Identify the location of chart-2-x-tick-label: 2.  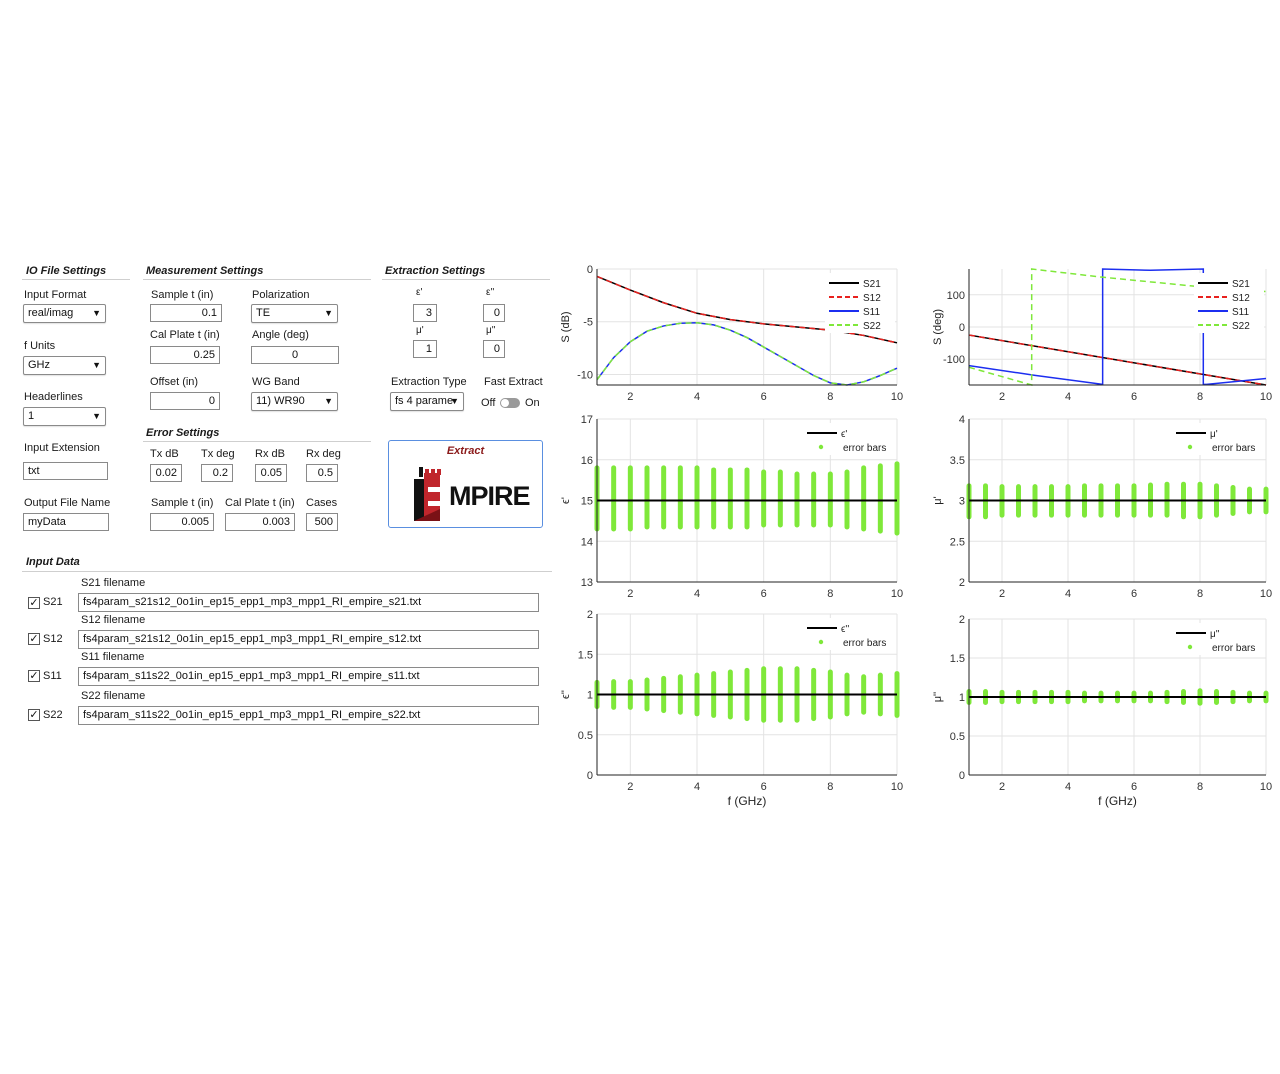
(630, 594).